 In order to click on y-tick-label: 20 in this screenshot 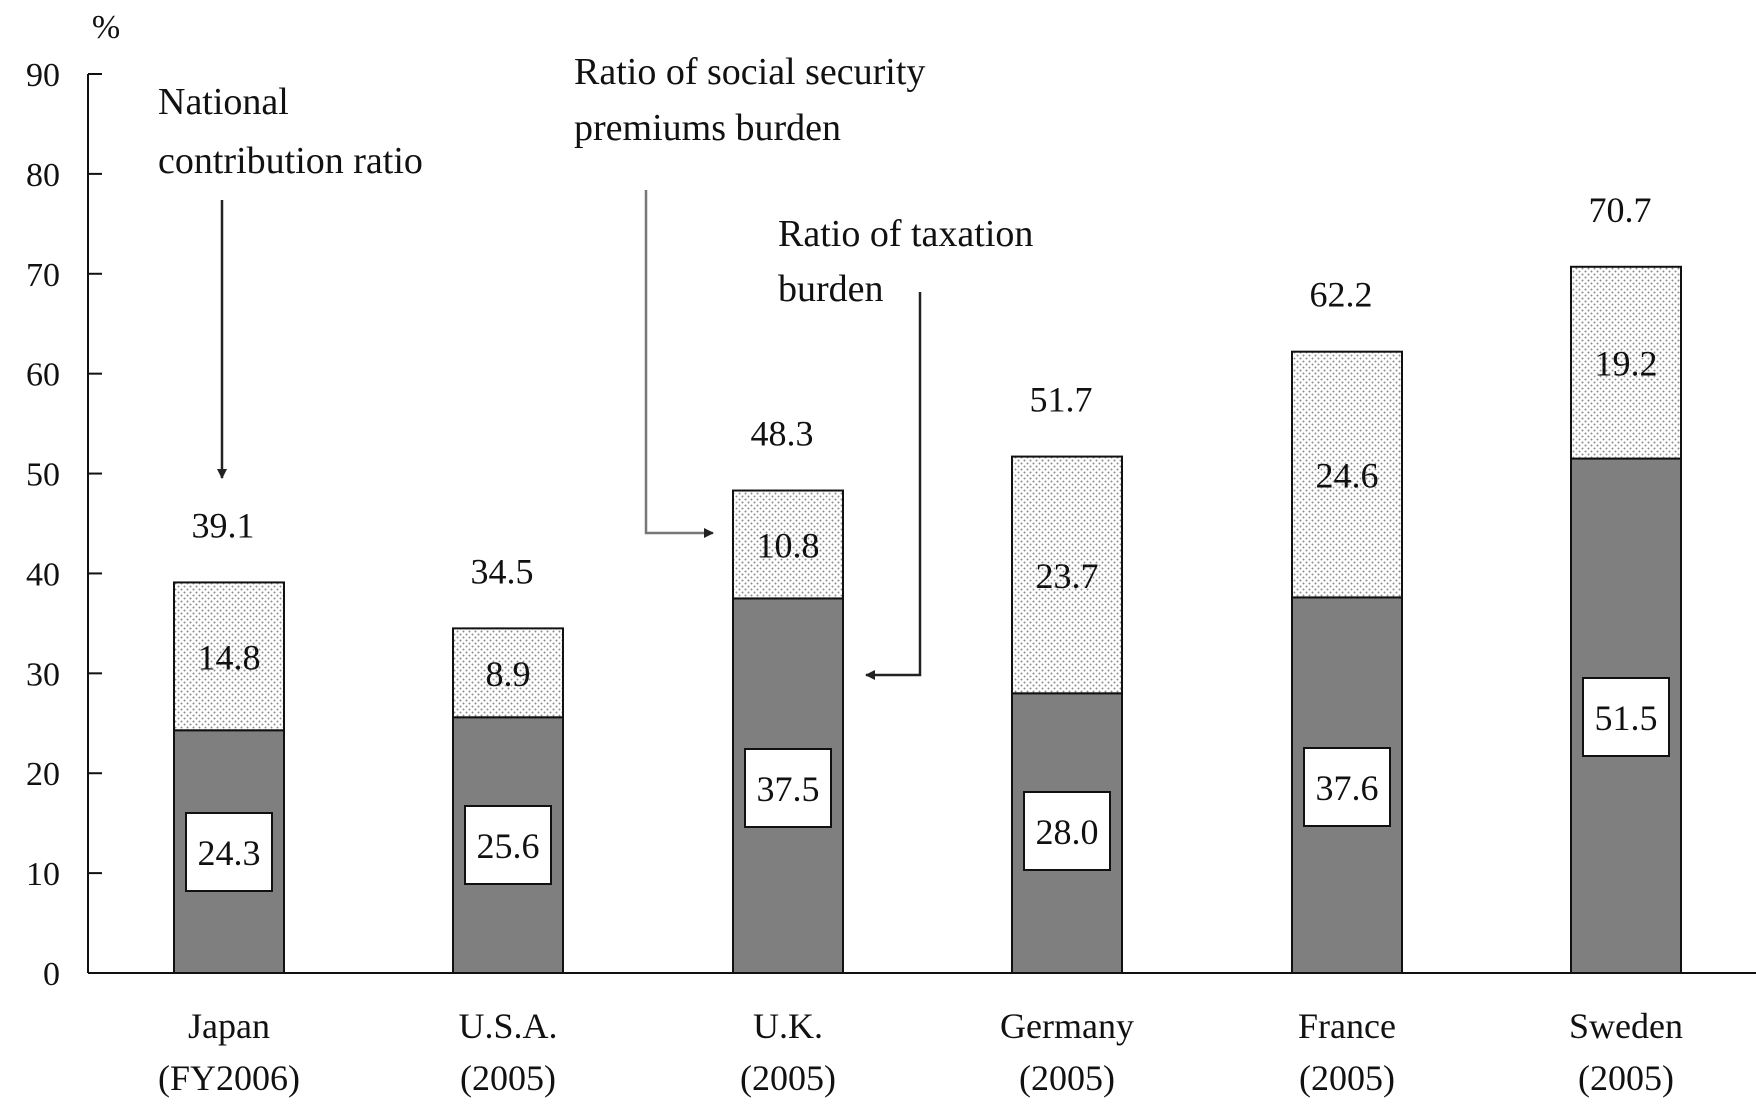, I will do `click(43, 774)`.